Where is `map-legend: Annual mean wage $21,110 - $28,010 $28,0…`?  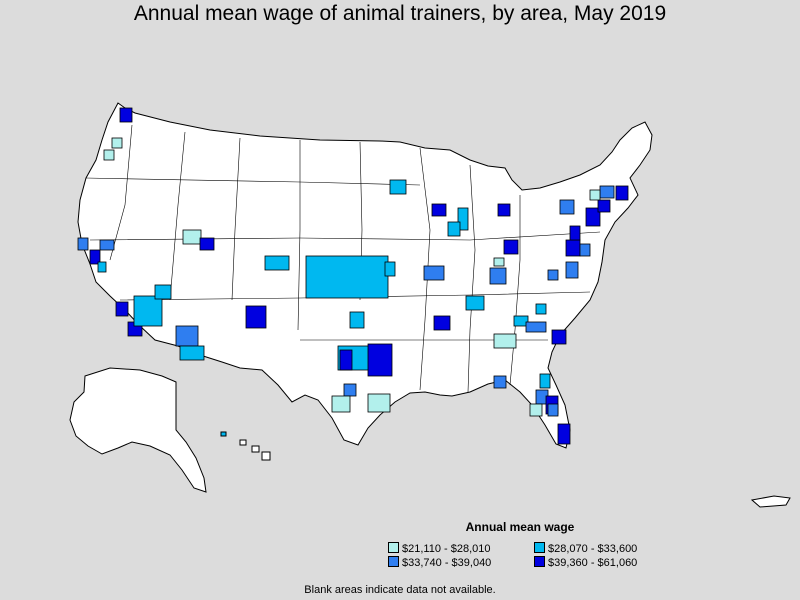
map-legend: Annual mean wage $21,110 - $28,010 $28,0… is located at coordinates (525, 545).